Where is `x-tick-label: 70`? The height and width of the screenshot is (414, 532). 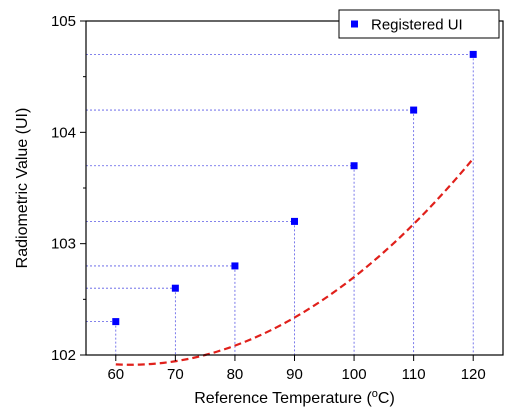 x-tick-label: 70 is located at coordinates (175, 374).